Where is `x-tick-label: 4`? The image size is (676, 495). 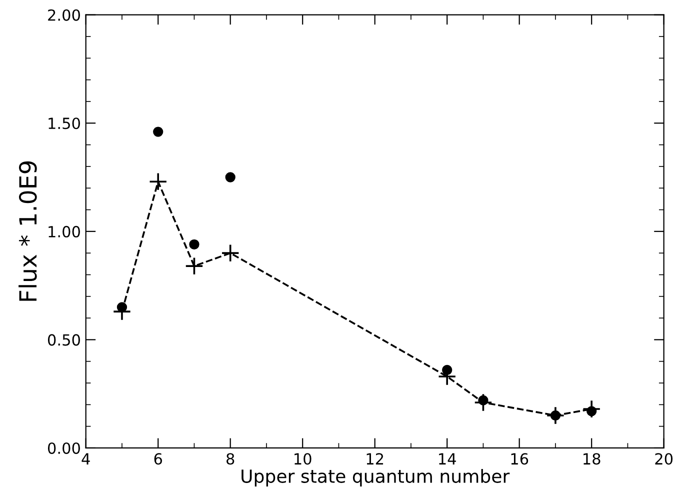 x-tick-label: 4 is located at coordinates (86, 458).